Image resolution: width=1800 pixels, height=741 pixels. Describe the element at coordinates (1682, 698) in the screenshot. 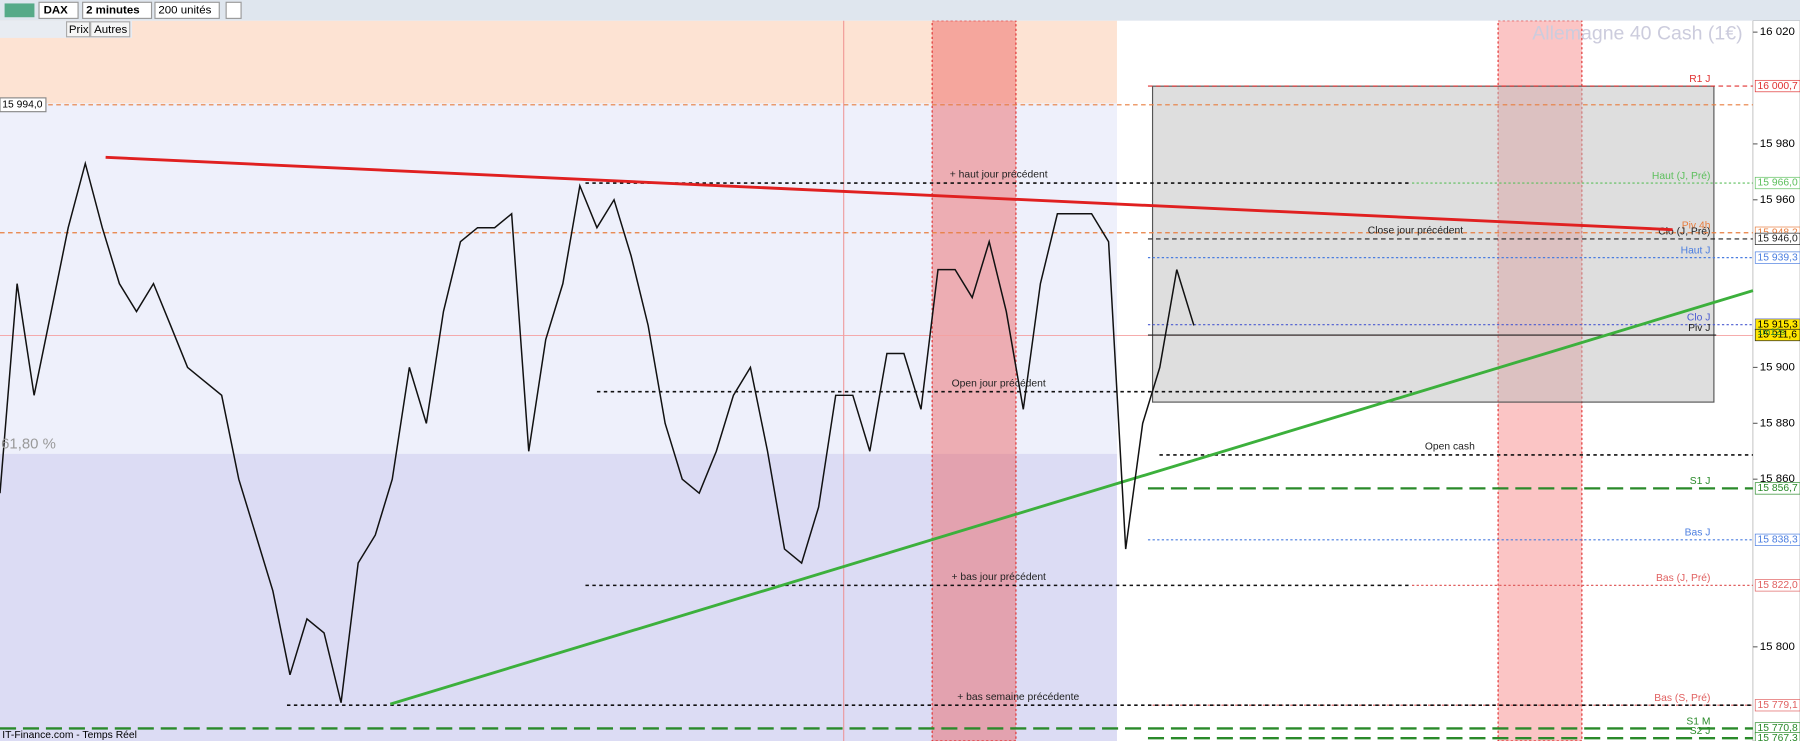

I see `level-label: Bas (S, Pré)` at that location.